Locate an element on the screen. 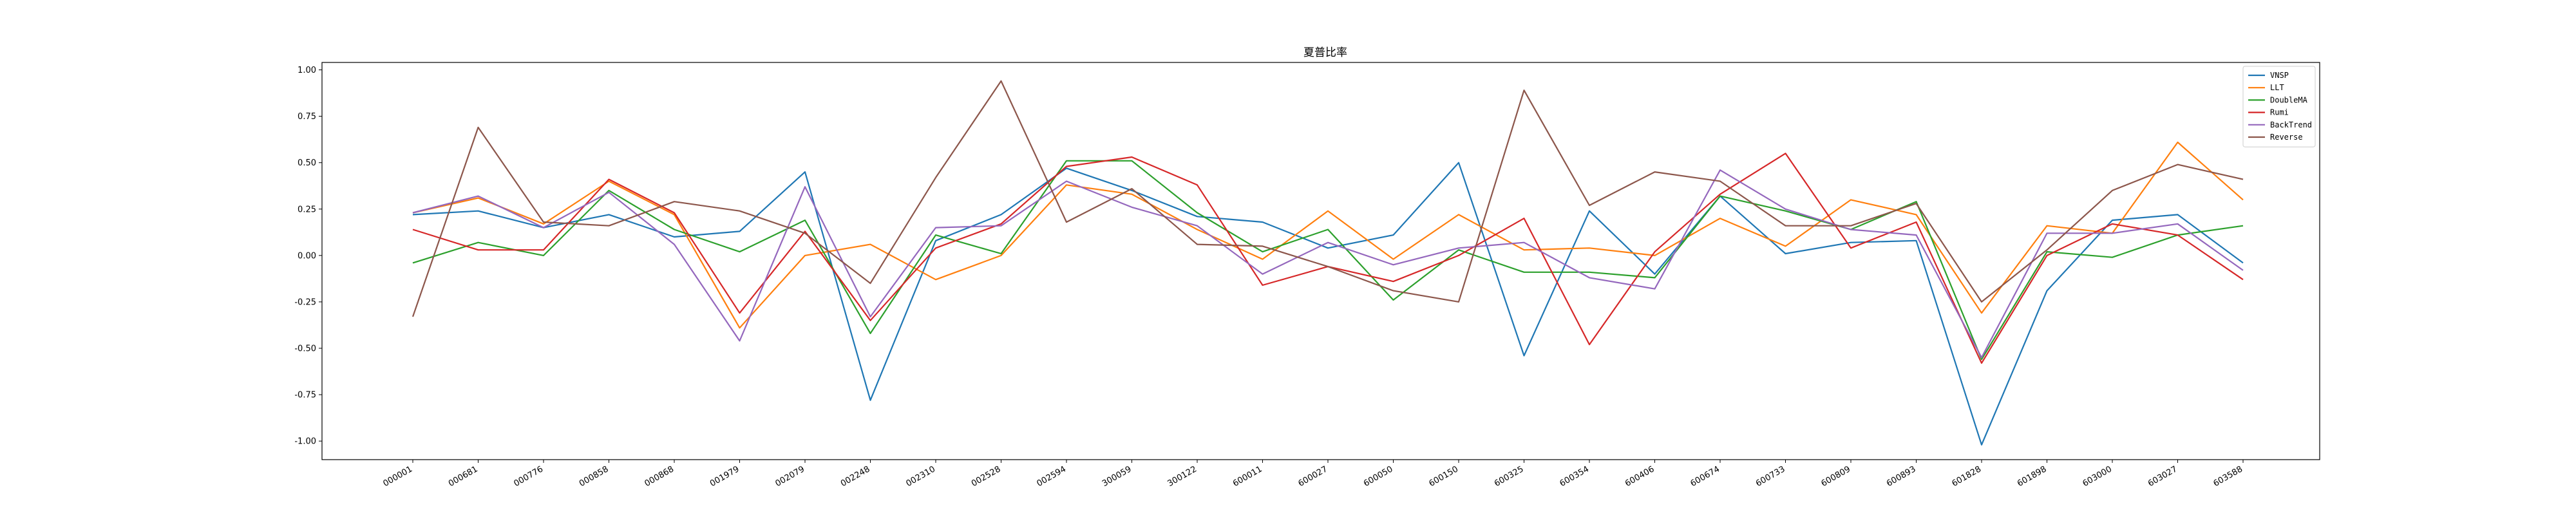 This screenshot has width=2576, height=515. y-tick-label: 0.25 is located at coordinates (307, 209).